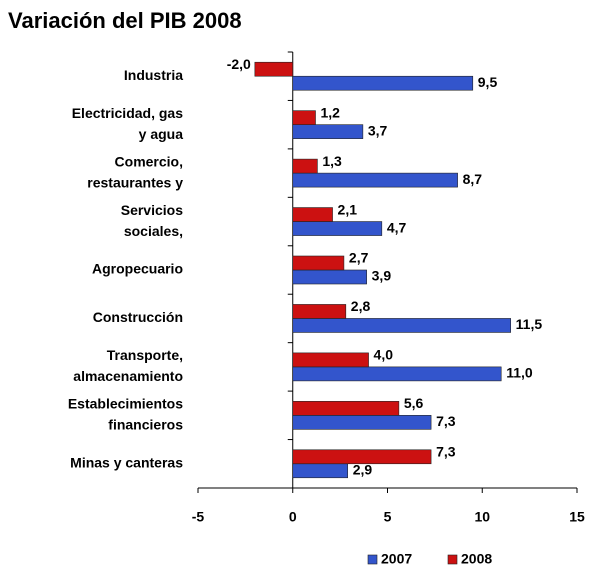 Image resolution: width=593 pixels, height=569 pixels. Describe the element at coordinates (128, 376) in the screenshot. I see `category-label: almacenamiento` at that location.